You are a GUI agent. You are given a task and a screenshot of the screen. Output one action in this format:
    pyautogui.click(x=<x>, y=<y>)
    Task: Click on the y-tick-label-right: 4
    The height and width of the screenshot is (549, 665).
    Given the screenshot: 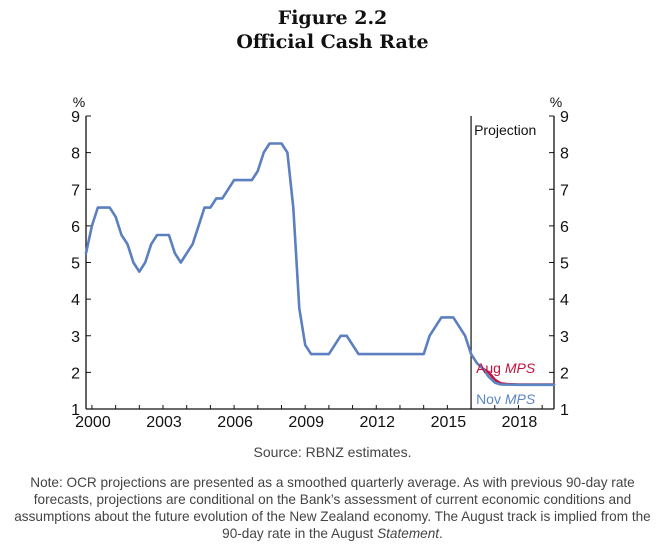 What is the action you would take?
    pyautogui.click(x=564, y=300)
    